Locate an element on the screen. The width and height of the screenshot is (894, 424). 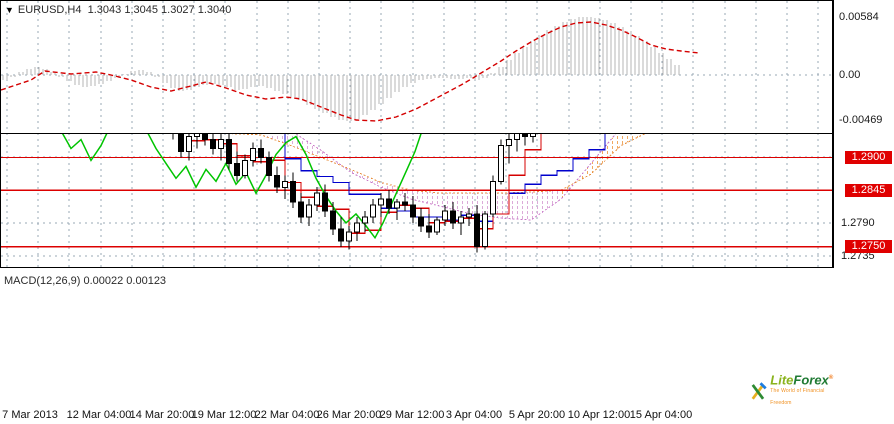
liteforex-tagline: The World of Financial Freedom is located at coordinates (797, 397).